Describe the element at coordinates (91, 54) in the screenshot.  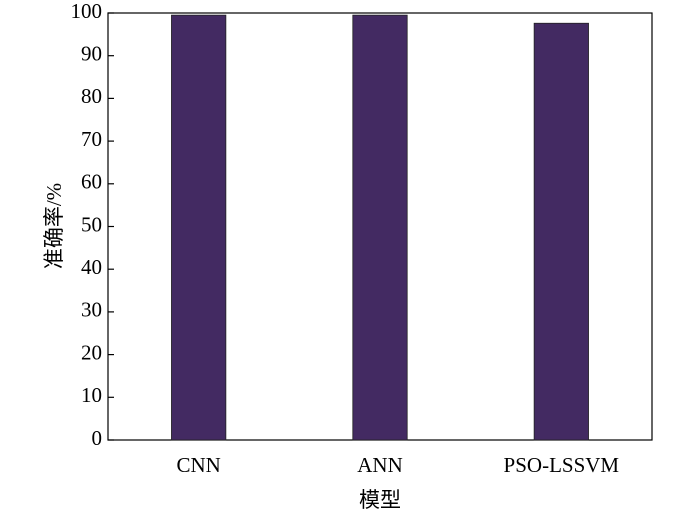
I see `y-tick-label: 90` at that location.